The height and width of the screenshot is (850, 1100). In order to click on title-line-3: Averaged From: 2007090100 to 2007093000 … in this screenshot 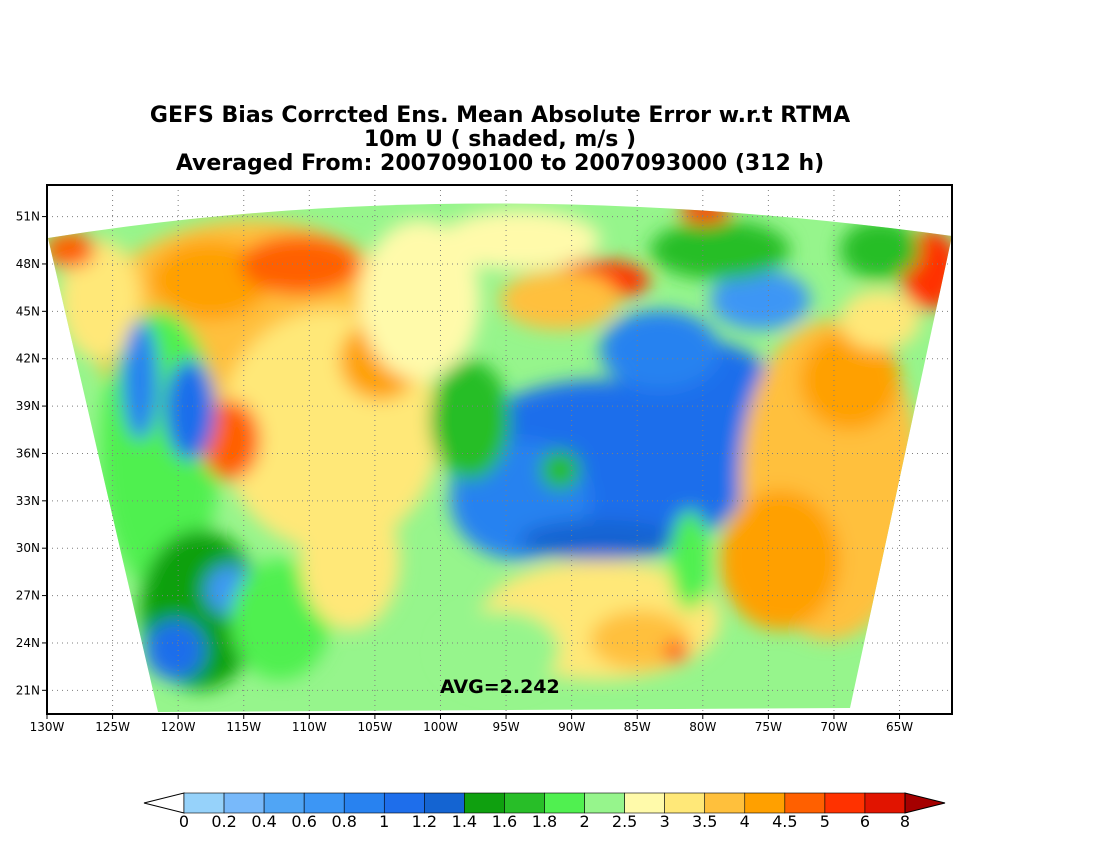, I will do `click(500, 163)`.